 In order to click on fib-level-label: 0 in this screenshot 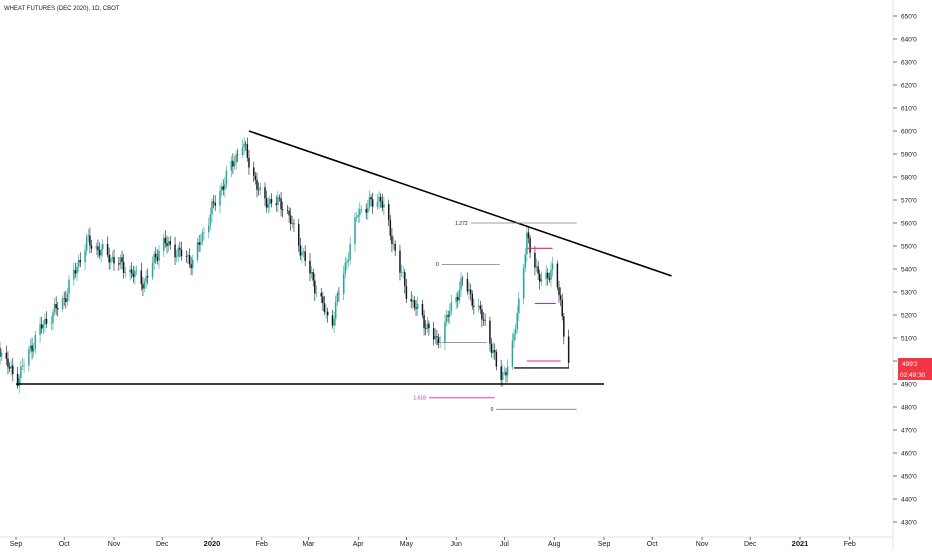, I will do `click(437, 265)`.